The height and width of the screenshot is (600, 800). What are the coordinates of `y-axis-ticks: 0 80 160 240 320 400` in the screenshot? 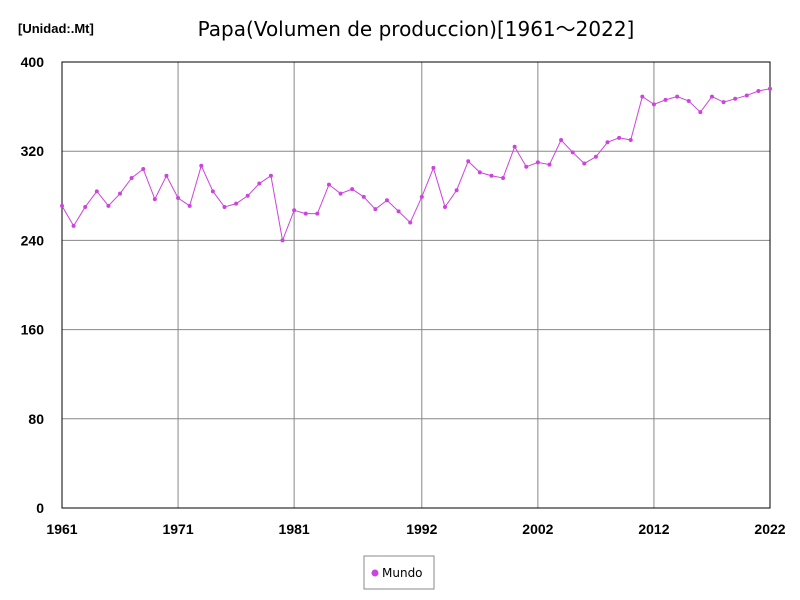 It's located at (33, 285).